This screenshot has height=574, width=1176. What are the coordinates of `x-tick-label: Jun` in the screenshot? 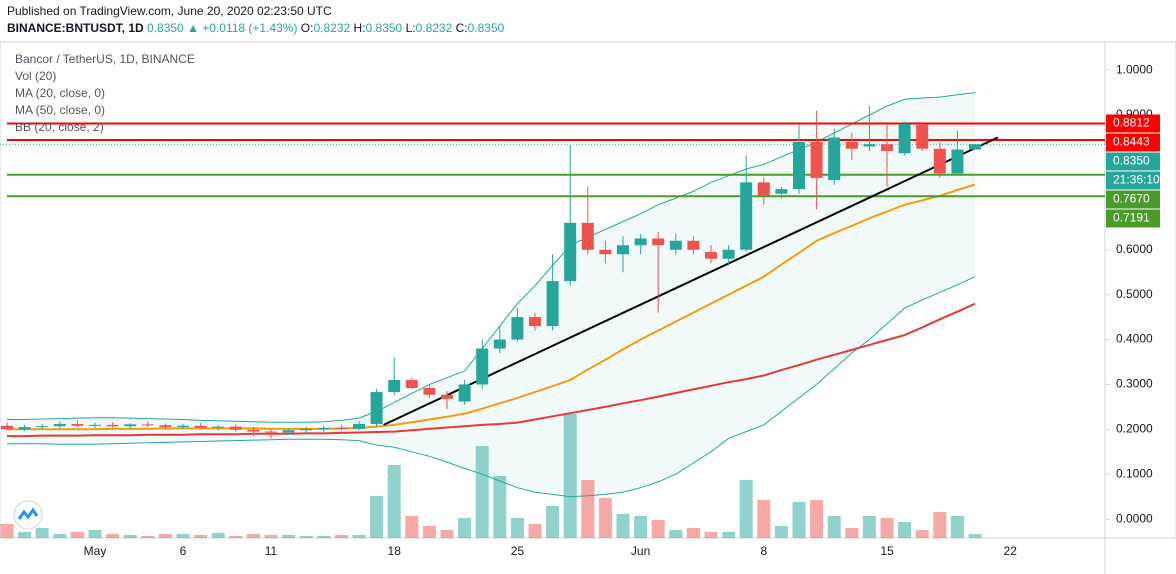 It's located at (640, 551).